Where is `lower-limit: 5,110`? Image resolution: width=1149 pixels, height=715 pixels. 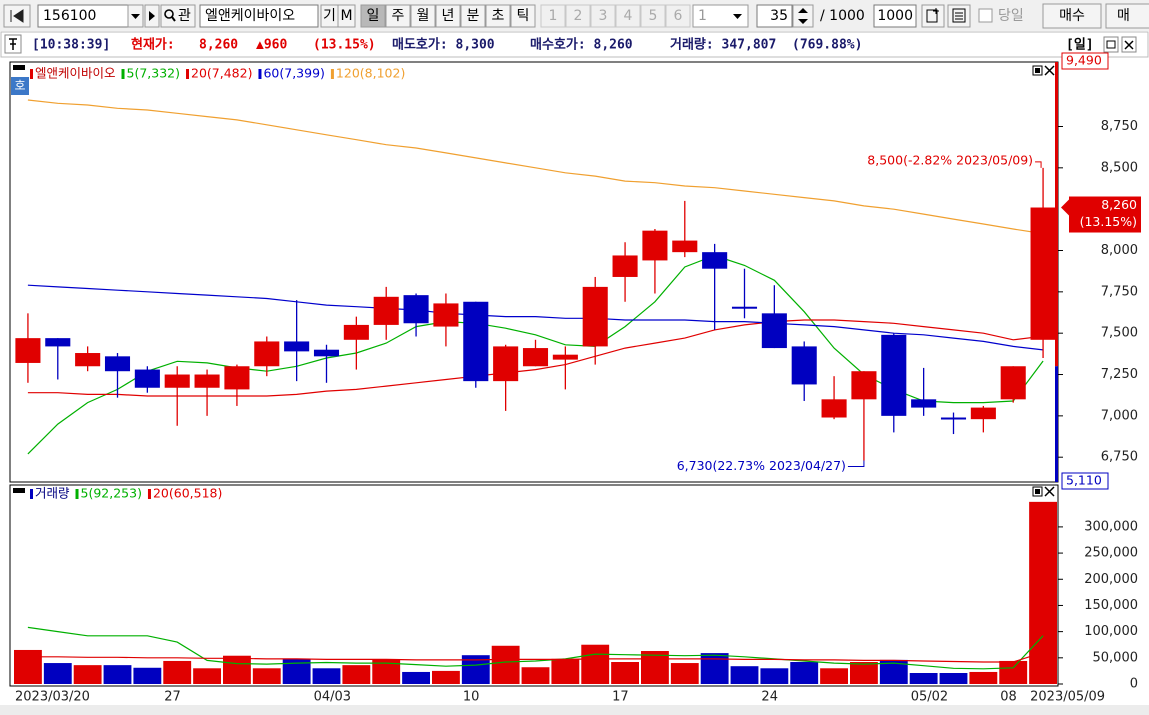
lower-limit: 5,110 is located at coordinates (1084, 480).